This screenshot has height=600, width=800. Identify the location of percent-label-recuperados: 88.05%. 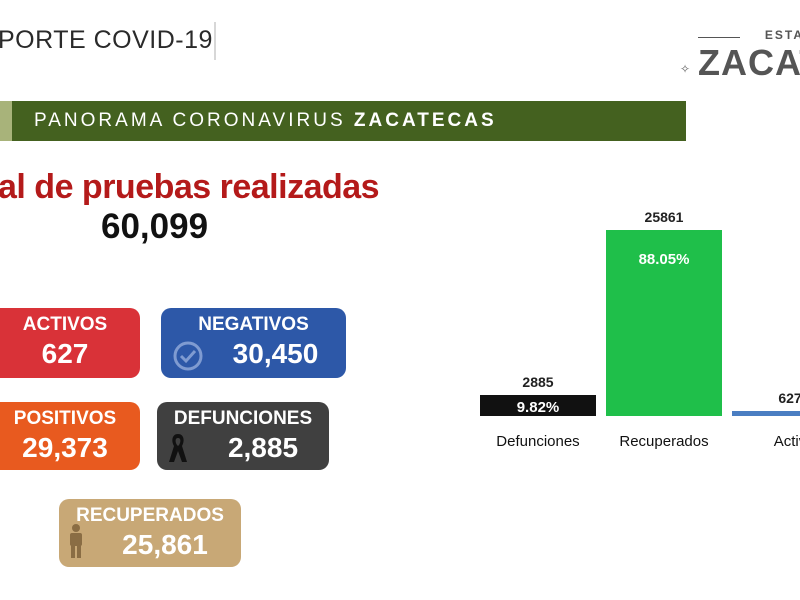
(664, 259).